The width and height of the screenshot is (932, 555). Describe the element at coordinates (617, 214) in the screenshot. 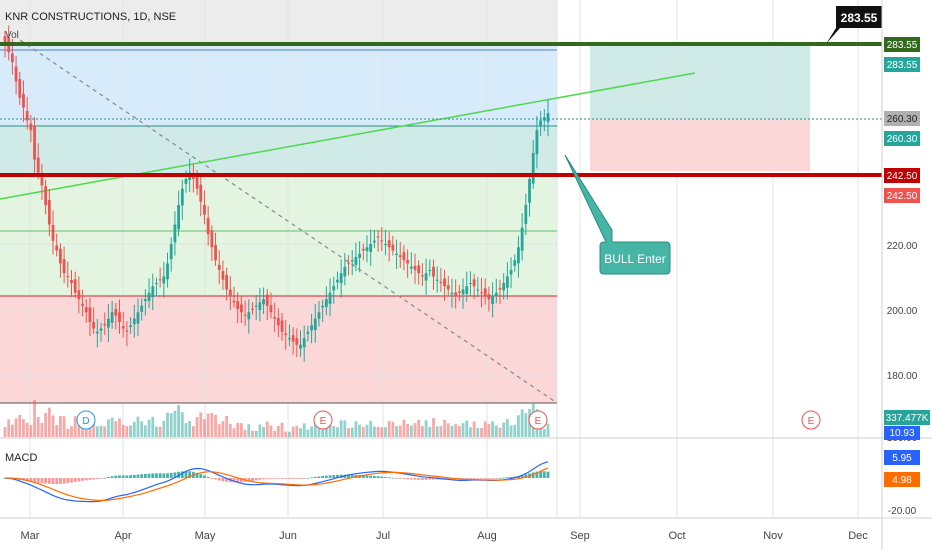

I see `bull-enter-callout` at that location.